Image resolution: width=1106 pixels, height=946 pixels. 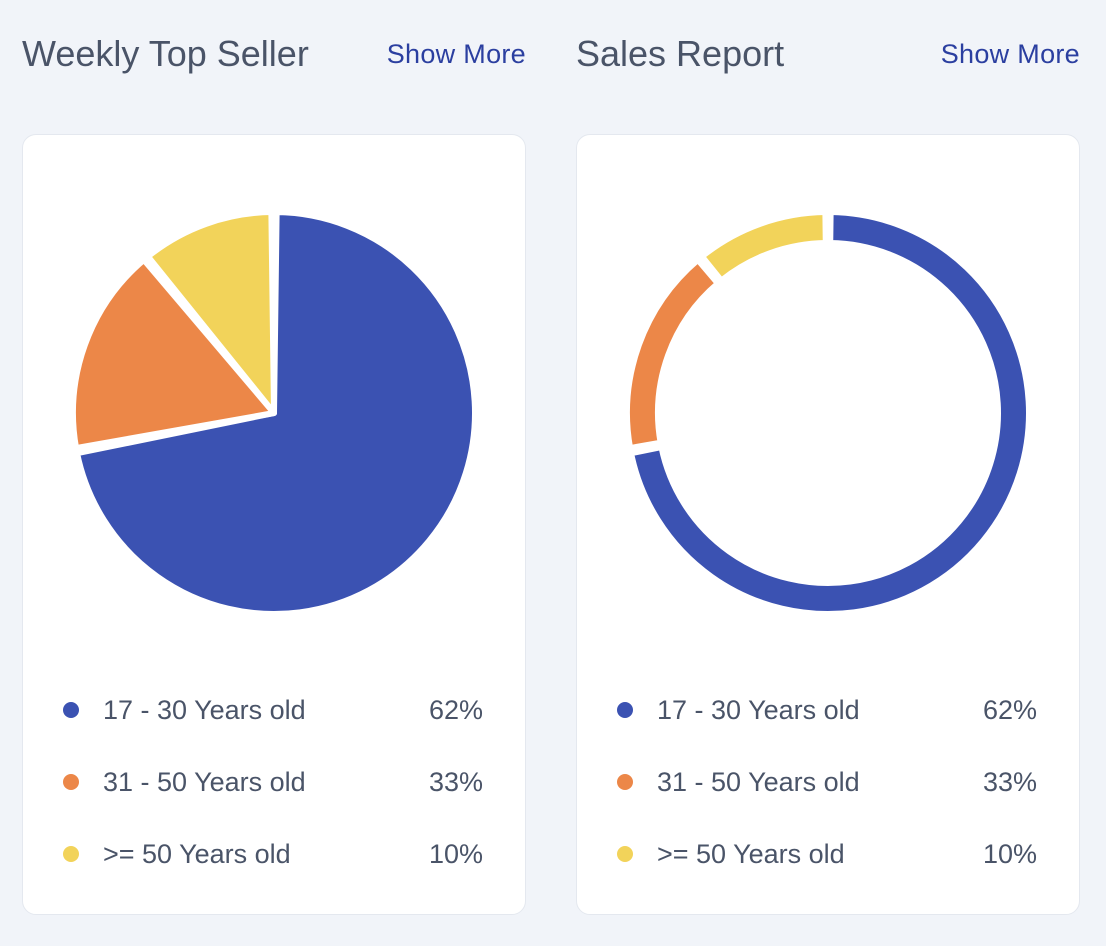 What do you see at coordinates (828, 55) in the screenshot?
I see `panel-header: Sales Report Show More` at bounding box center [828, 55].